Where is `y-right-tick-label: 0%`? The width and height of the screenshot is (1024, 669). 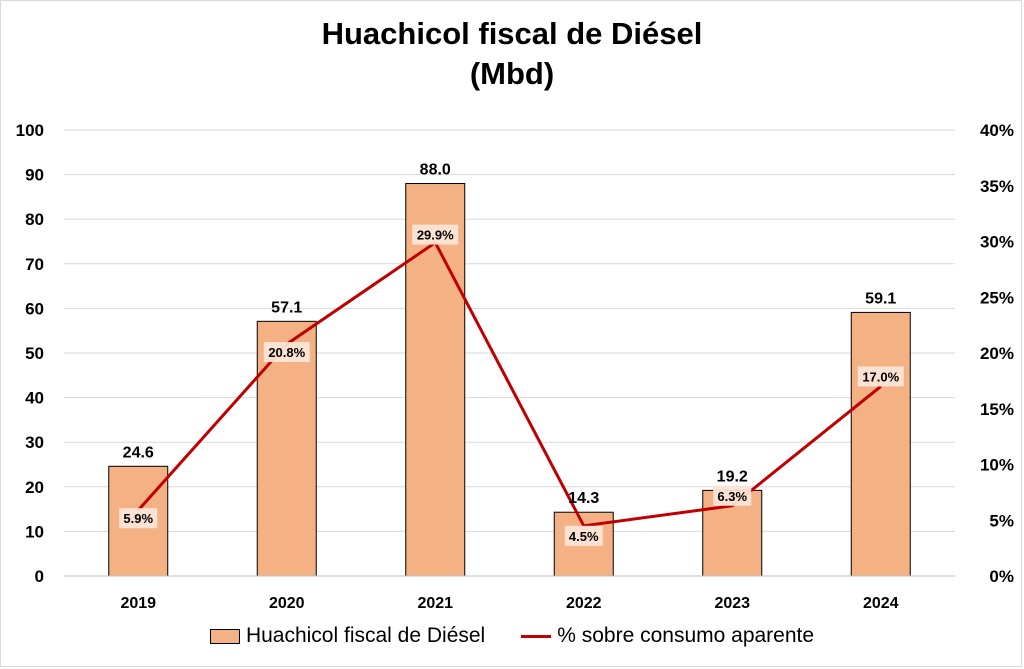
y-right-tick-label: 0% is located at coordinates (1001, 576).